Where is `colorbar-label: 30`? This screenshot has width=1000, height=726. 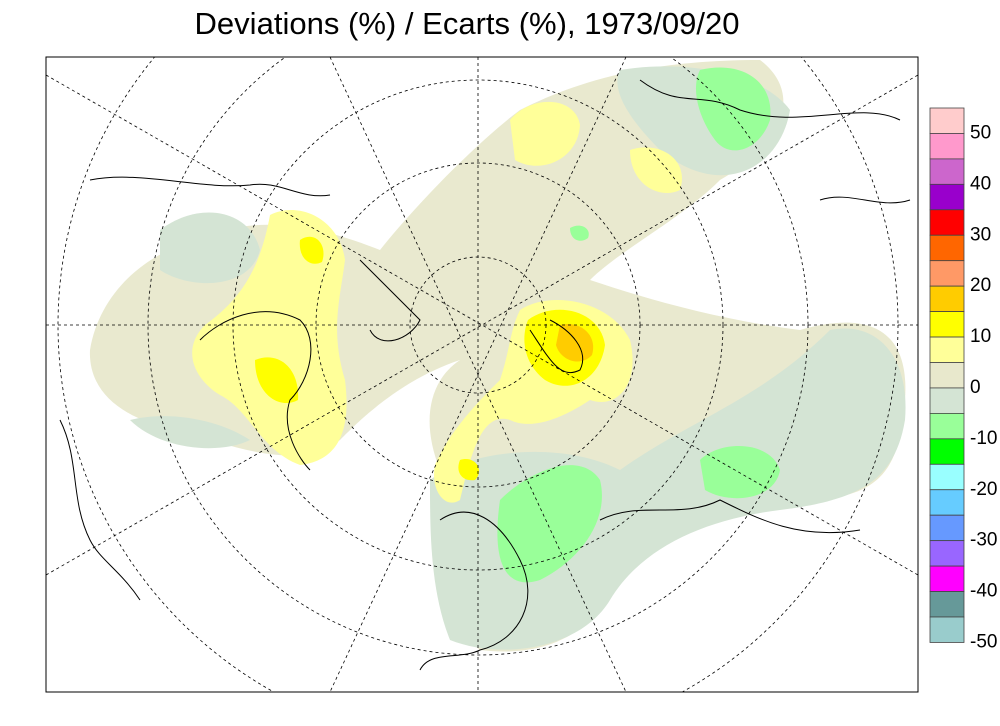
colorbar-label: 30 is located at coordinates (980, 234).